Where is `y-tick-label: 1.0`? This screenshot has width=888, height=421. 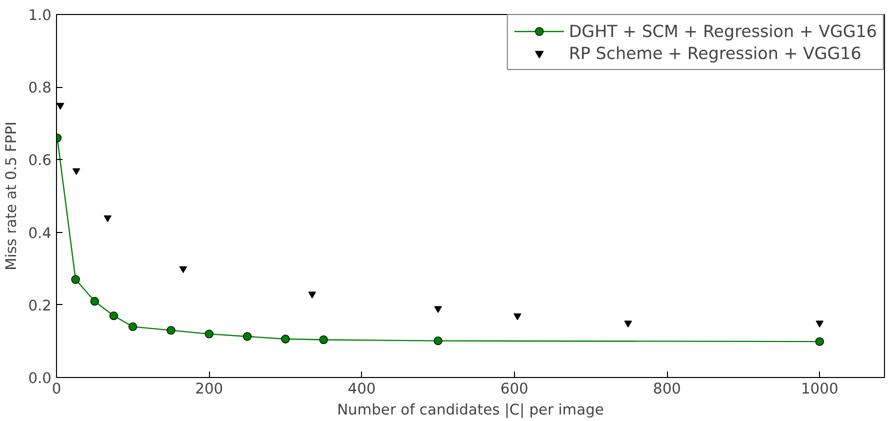 y-tick-label: 1.0 is located at coordinates (40, 15).